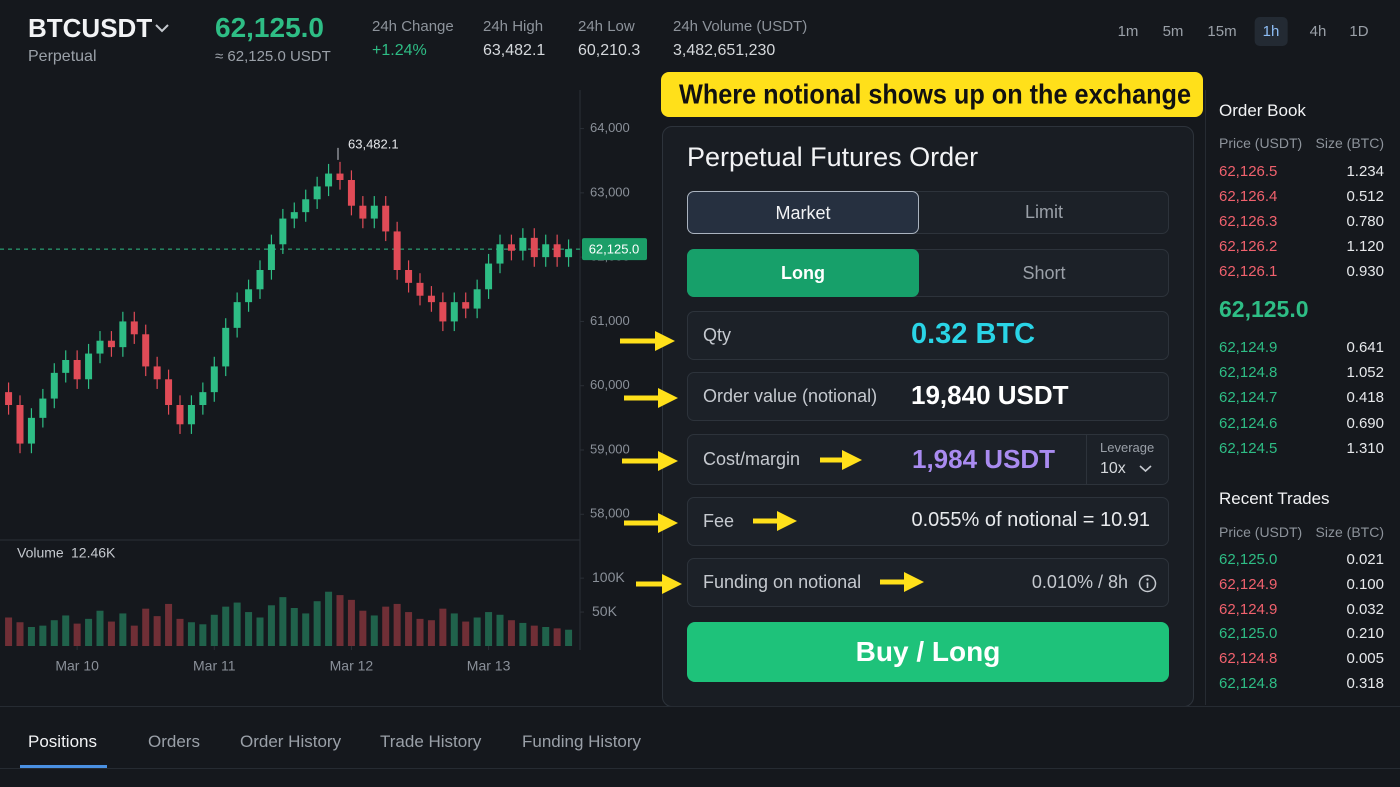 This screenshot has height=787, width=1400. I want to click on trade-size: 0.032, so click(1365, 609).